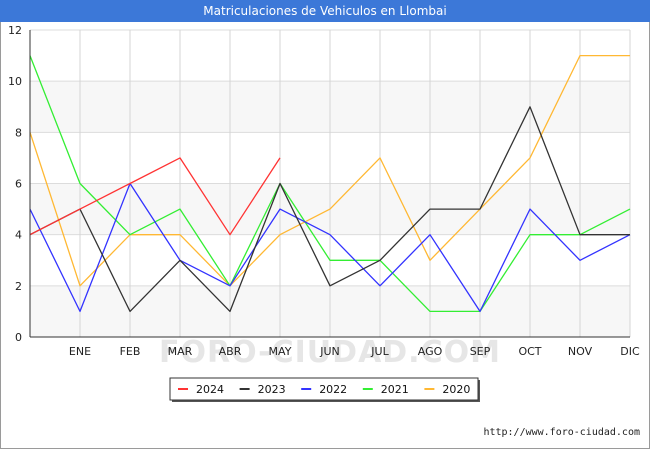 The image size is (650, 450). I want to click on y-tick-label: 4, so click(18, 235).